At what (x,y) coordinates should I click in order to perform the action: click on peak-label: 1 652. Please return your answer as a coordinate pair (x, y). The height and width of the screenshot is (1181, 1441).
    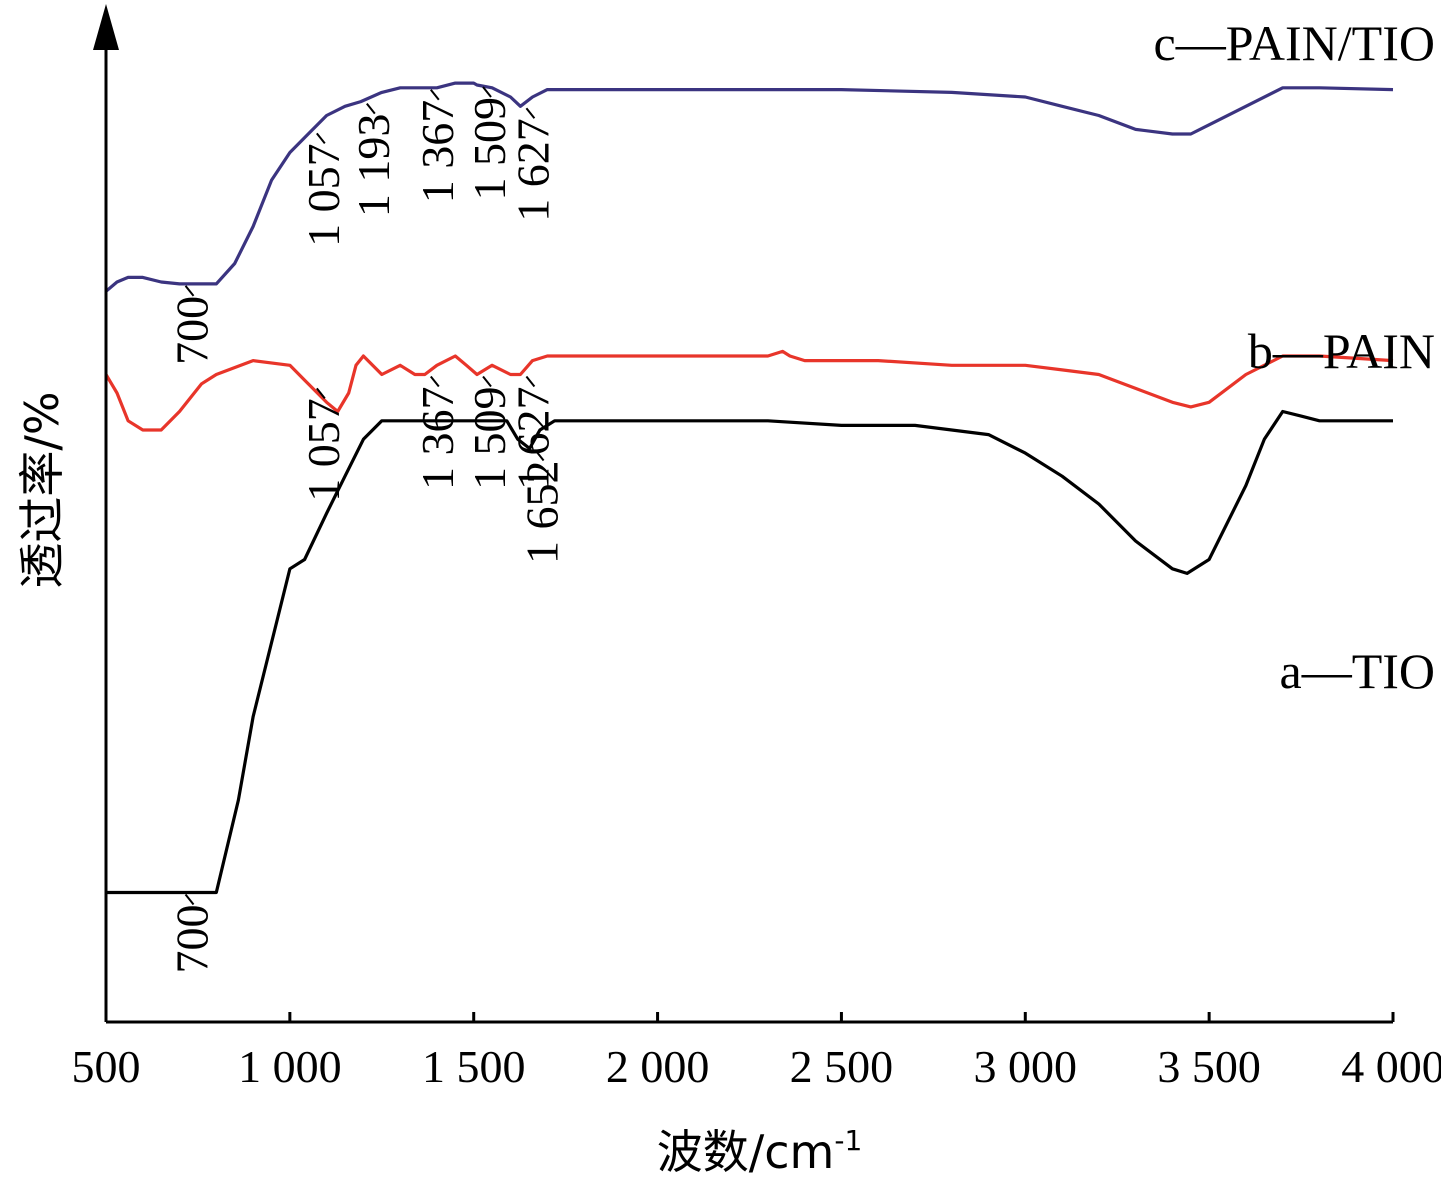
    Looking at the image, I should click on (542, 513).